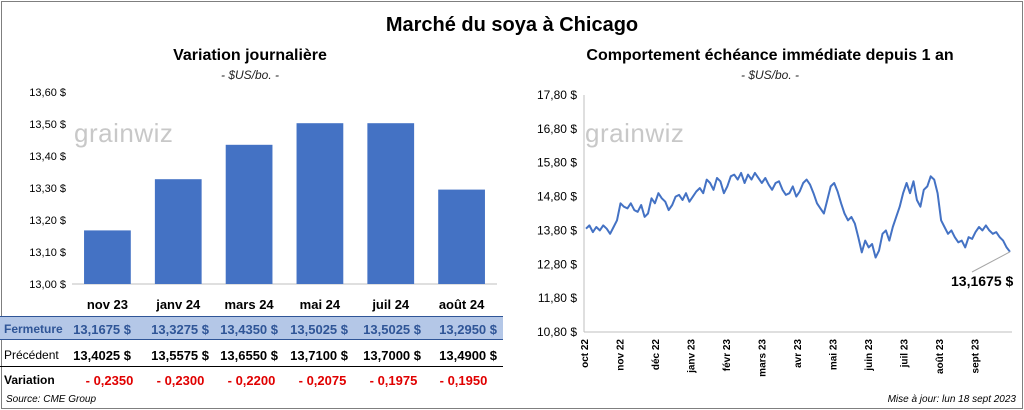 This screenshot has width=1024, height=410. What do you see at coordinates (727, 355) in the screenshot?
I see `line-xtick-label: févr 23` at bounding box center [727, 355].